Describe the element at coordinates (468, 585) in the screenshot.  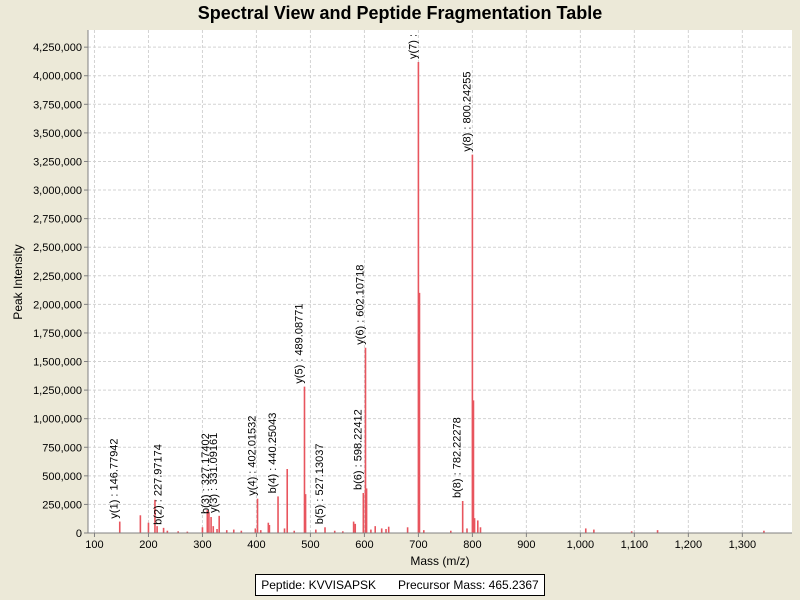
I see `precursor-mass-label: Precursor Mass: 465.2367` at that location.